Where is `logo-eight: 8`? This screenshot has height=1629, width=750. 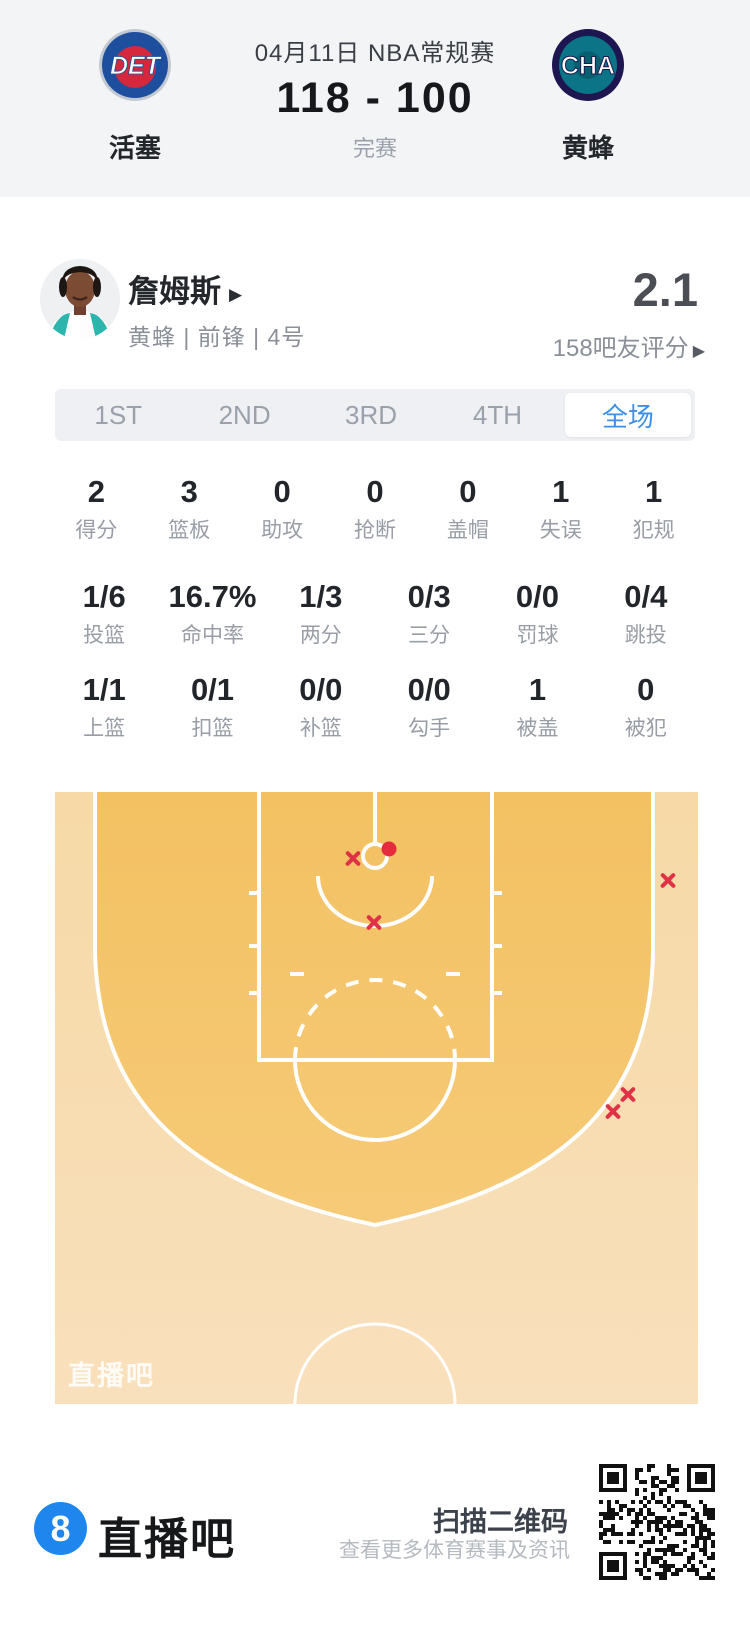
logo-eight: 8 is located at coordinates (60, 1528).